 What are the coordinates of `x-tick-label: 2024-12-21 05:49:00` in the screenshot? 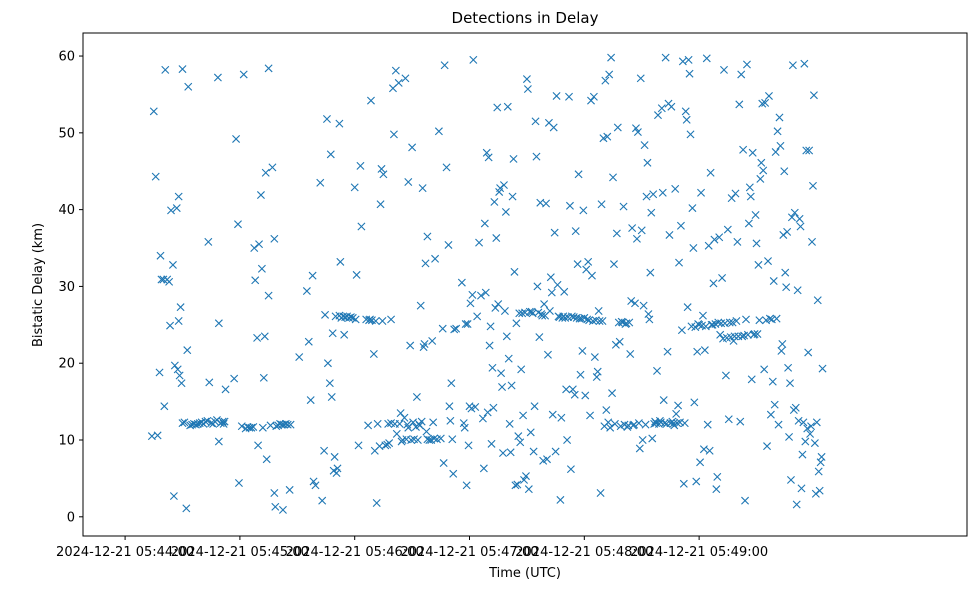 It's located at (699, 552).